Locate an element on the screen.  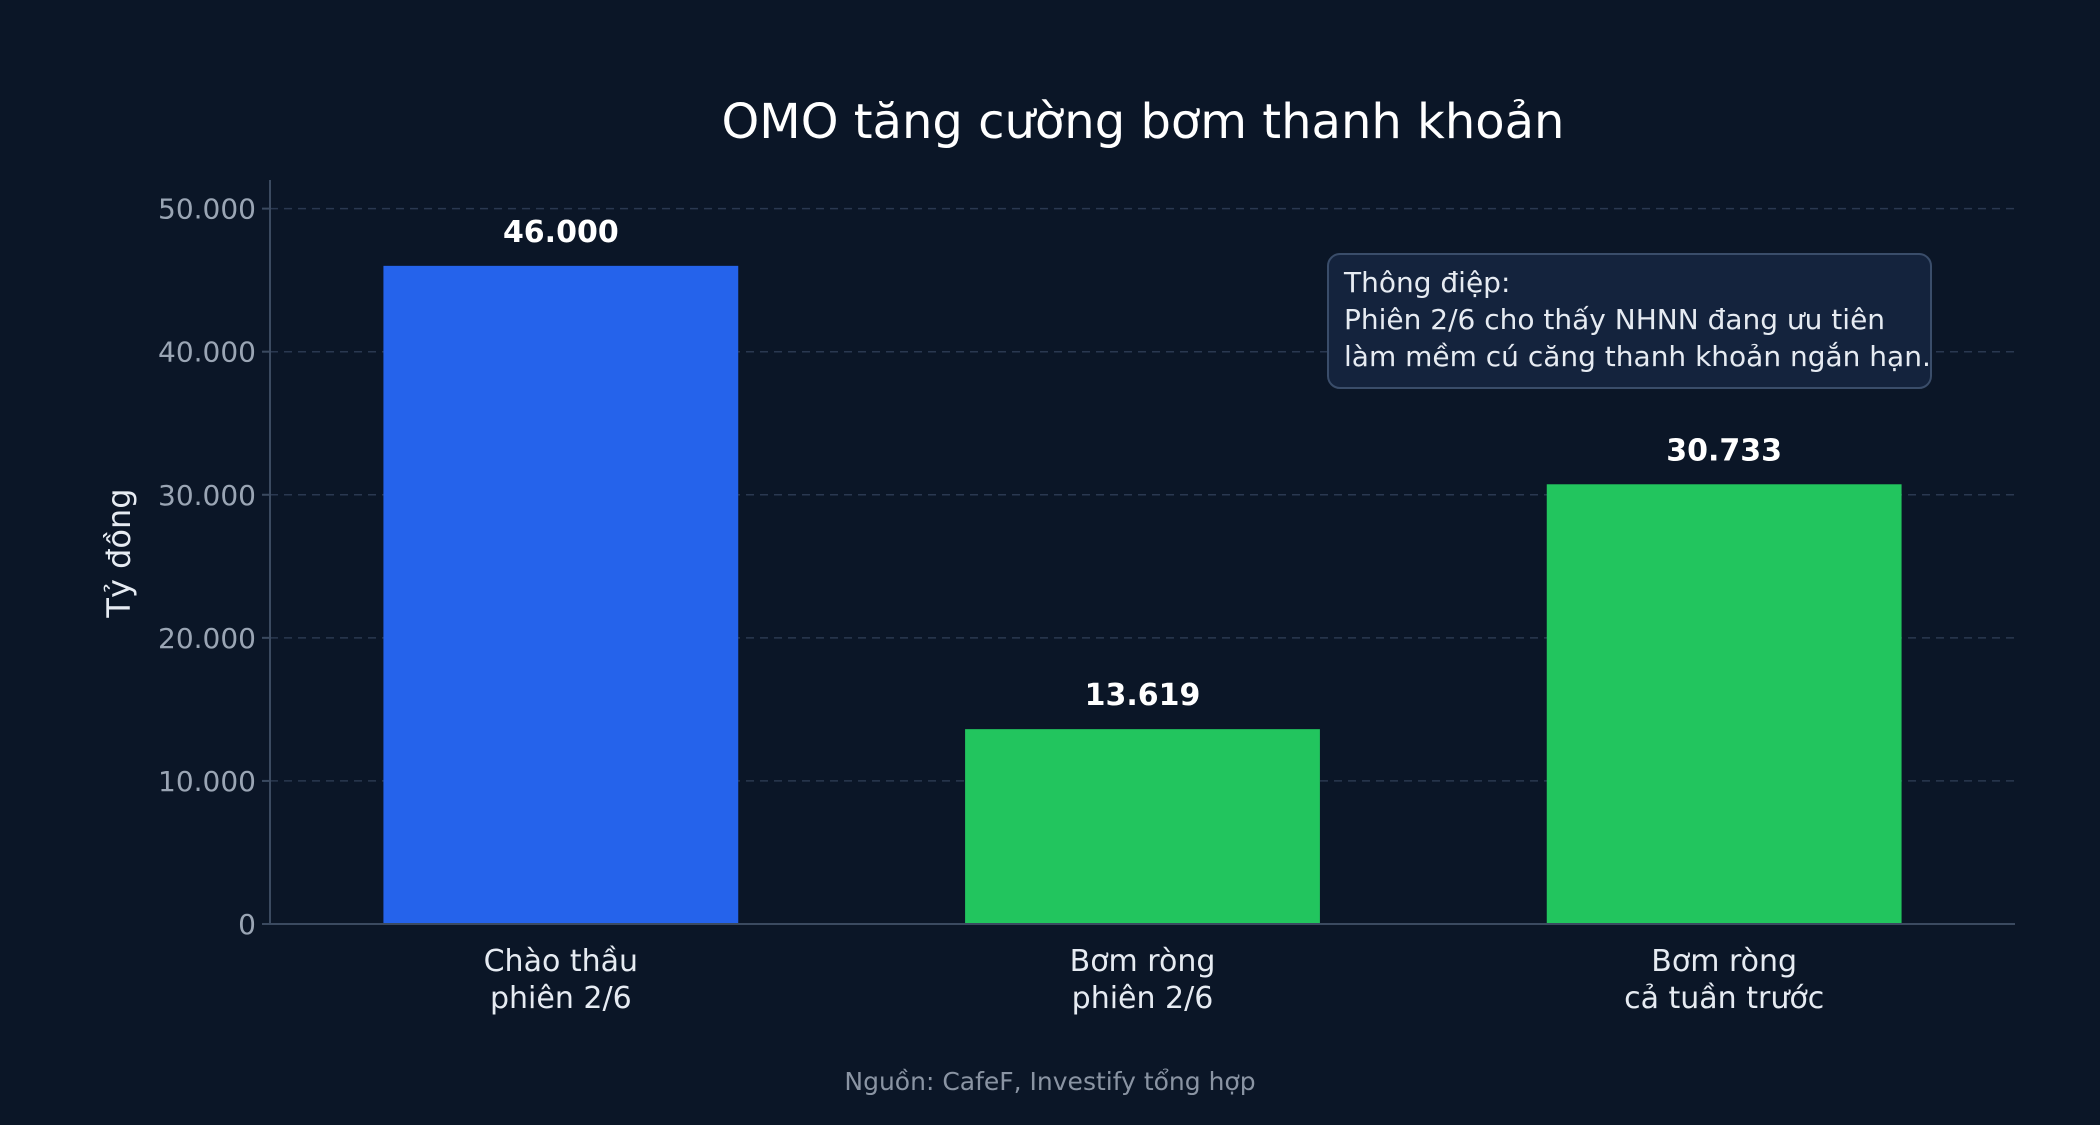
y-axis-label: Tỷ đồng is located at coordinates (119, 553).